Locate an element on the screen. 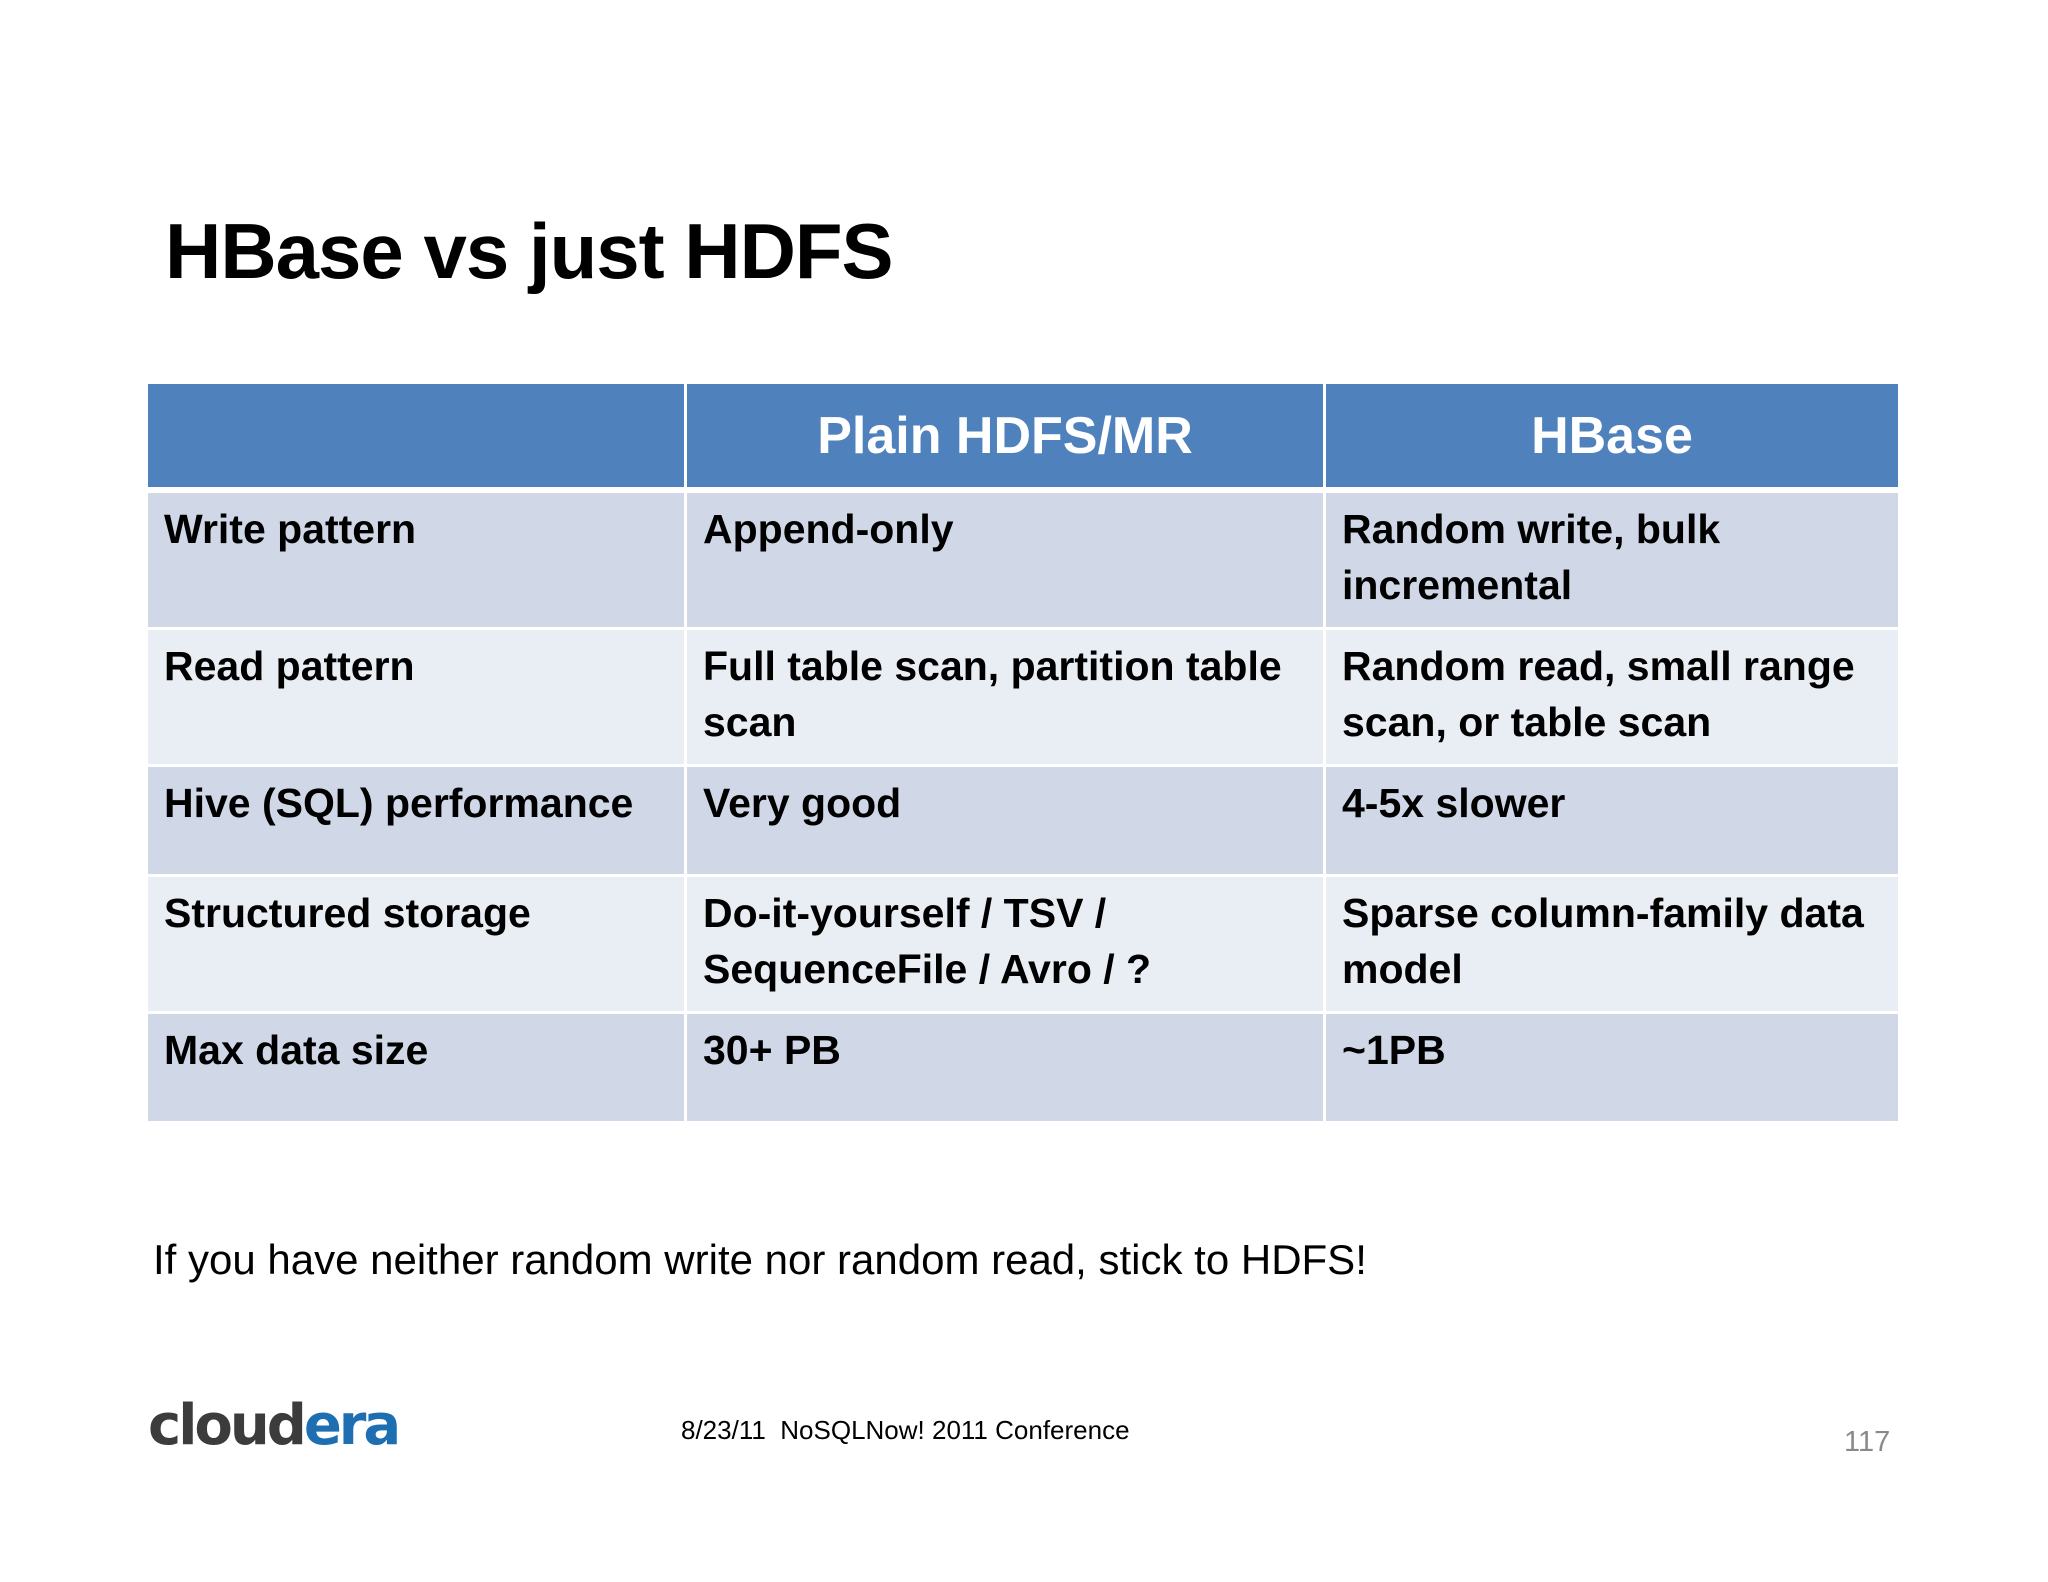 The height and width of the screenshot is (1582, 2048). header-cell-empty is located at coordinates (416, 437).